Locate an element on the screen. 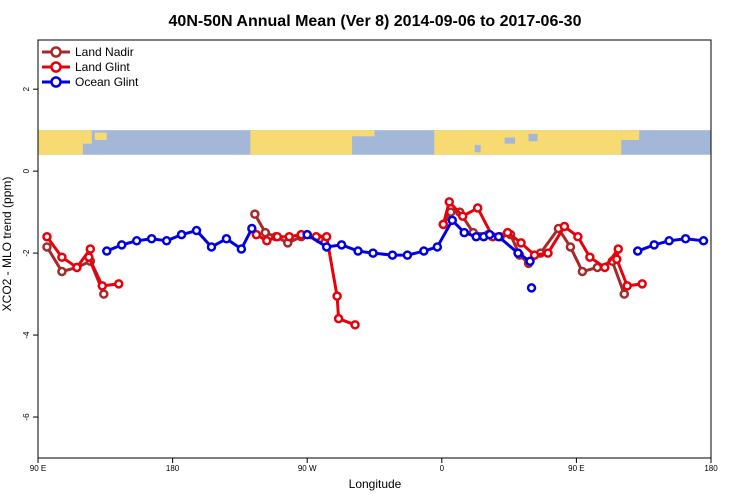 The height and width of the screenshot is (500, 750). legend-entry: Land Glint is located at coordinates (102, 67).